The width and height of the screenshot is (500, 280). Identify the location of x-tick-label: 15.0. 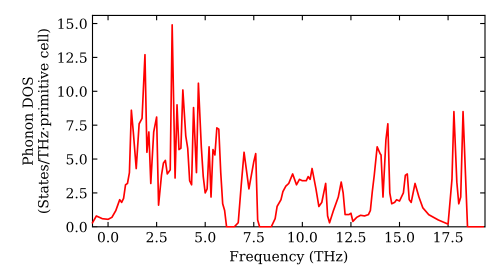
(400, 237).